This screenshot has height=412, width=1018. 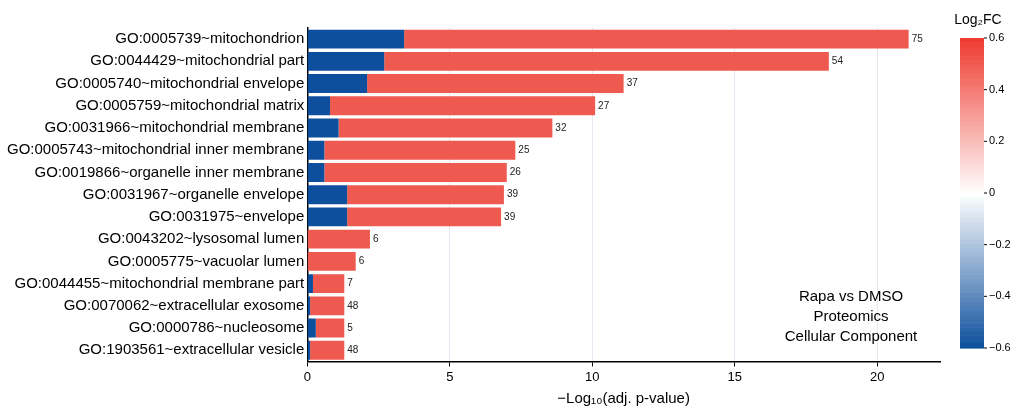 What do you see at coordinates (180, 82) in the screenshot?
I see `y-tick-label: GO:0005740~mitochondrial envelope` at bounding box center [180, 82].